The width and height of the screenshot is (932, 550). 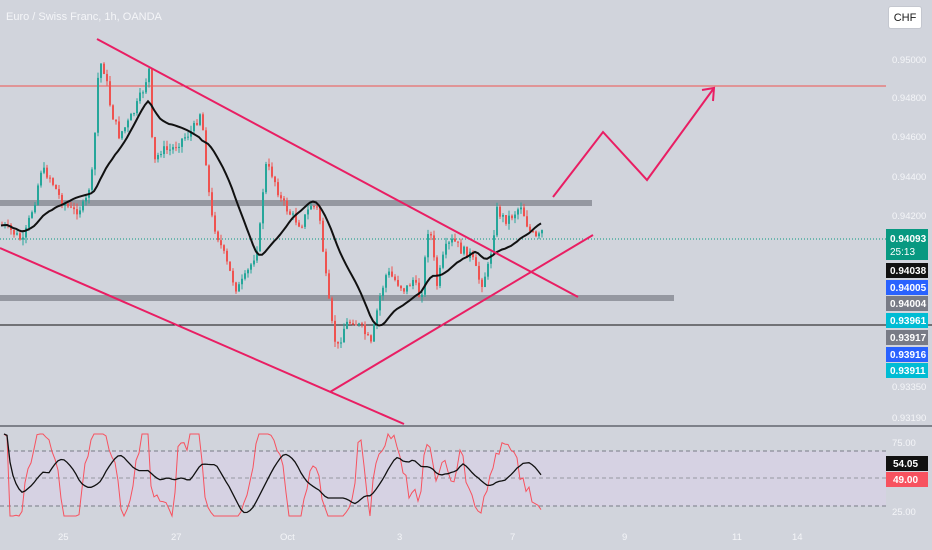 I want to click on rsi-value-label: 54.05, so click(x=905, y=464).